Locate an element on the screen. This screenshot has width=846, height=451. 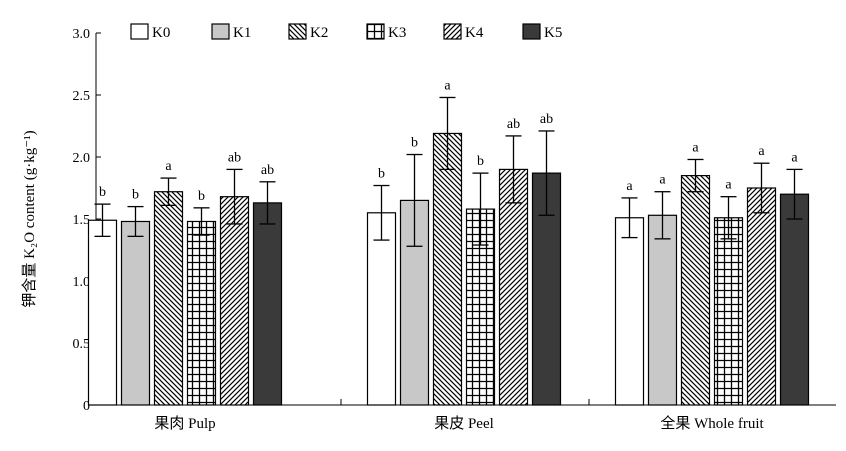
x-tick-label: 全果 Whole fruit is located at coordinates (712, 423).